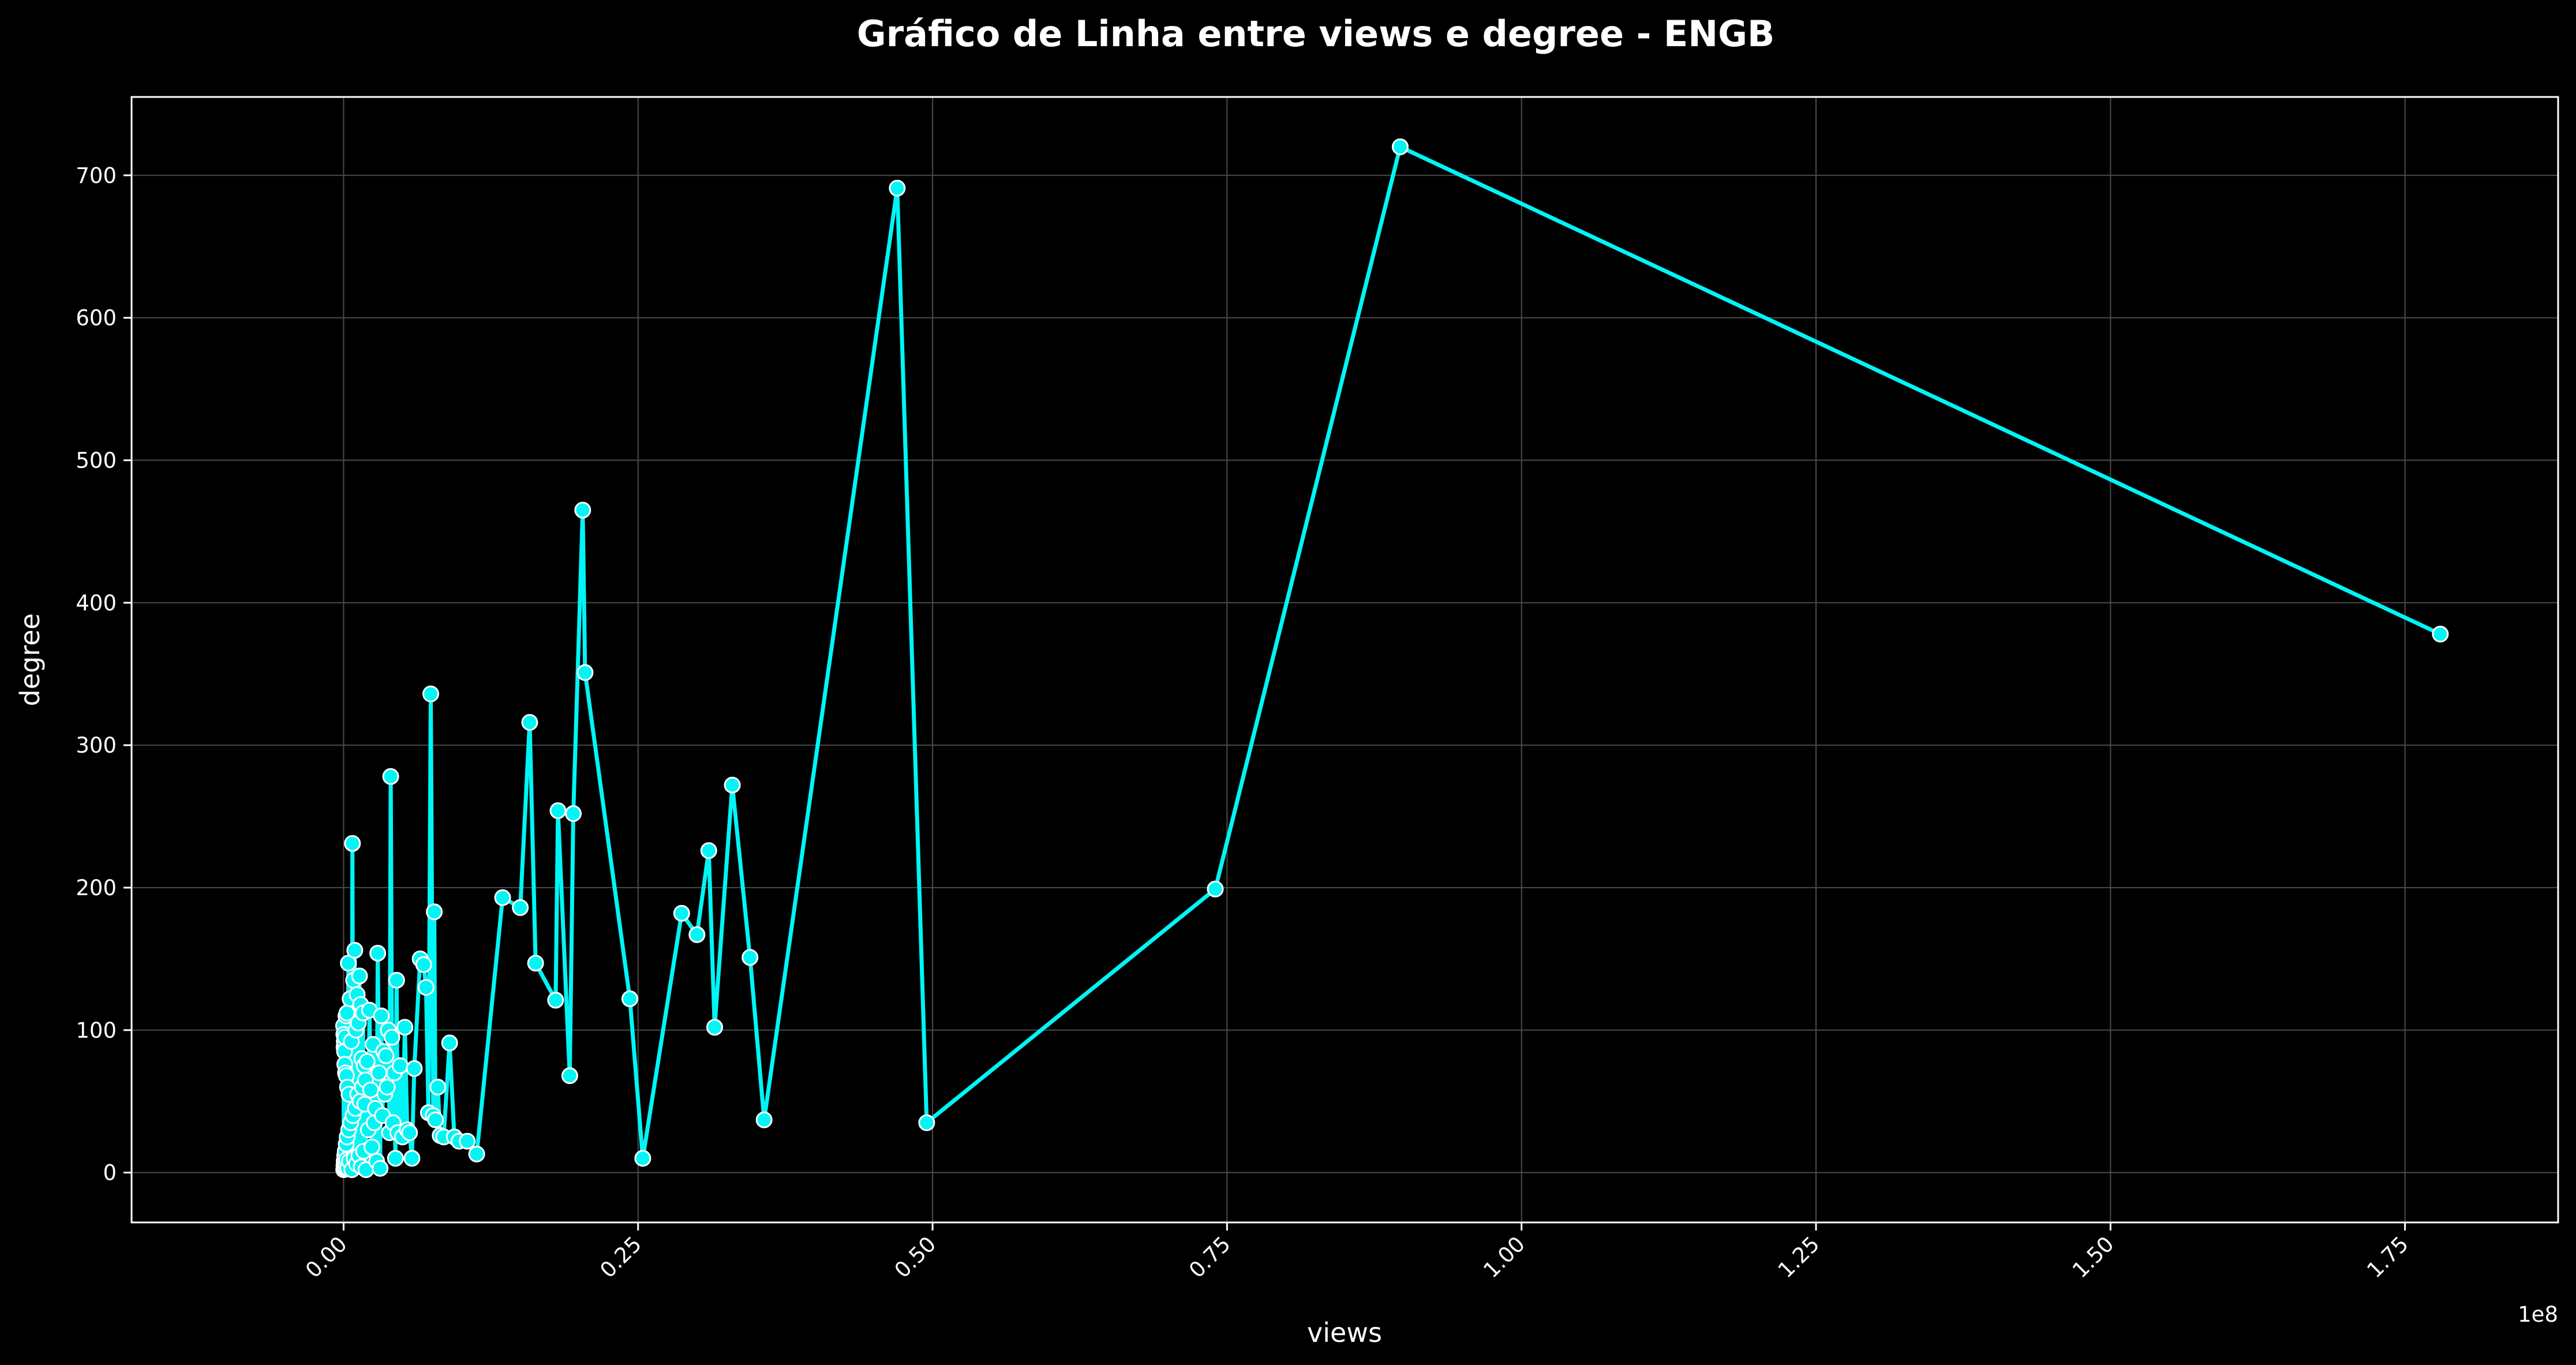 This screenshot has width=2576, height=1365. What do you see at coordinates (97, 745) in the screenshot?
I see `y-tick-label: 300` at bounding box center [97, 745].